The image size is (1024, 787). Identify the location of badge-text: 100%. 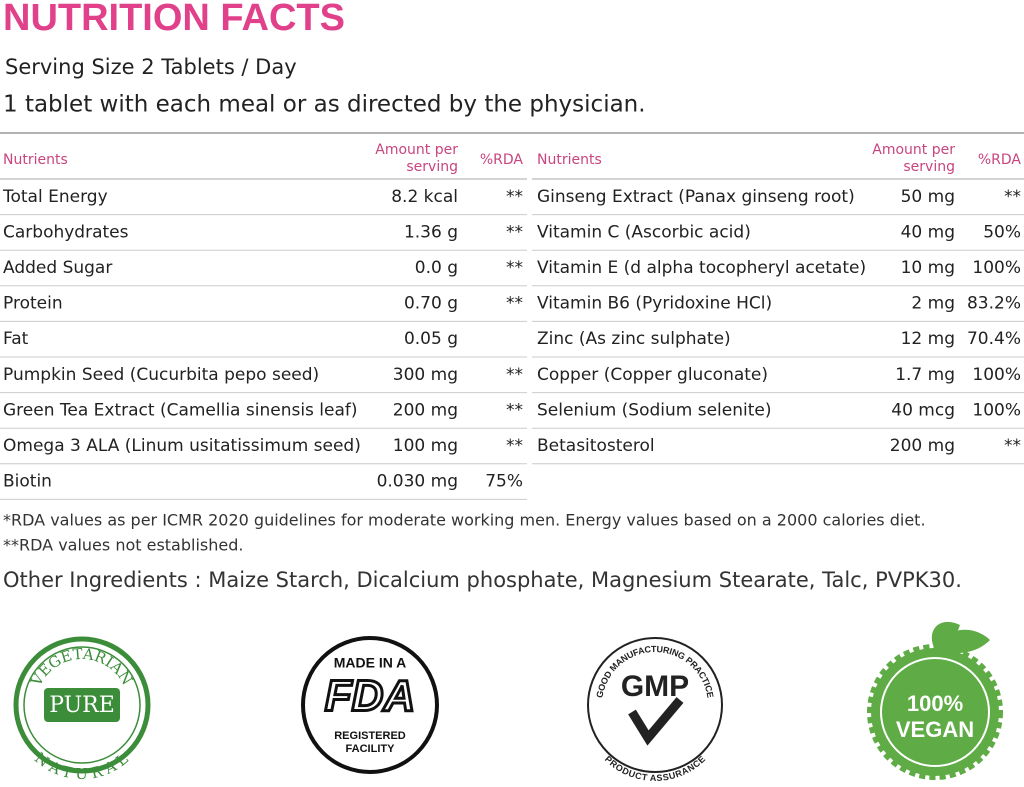
(935, 703).